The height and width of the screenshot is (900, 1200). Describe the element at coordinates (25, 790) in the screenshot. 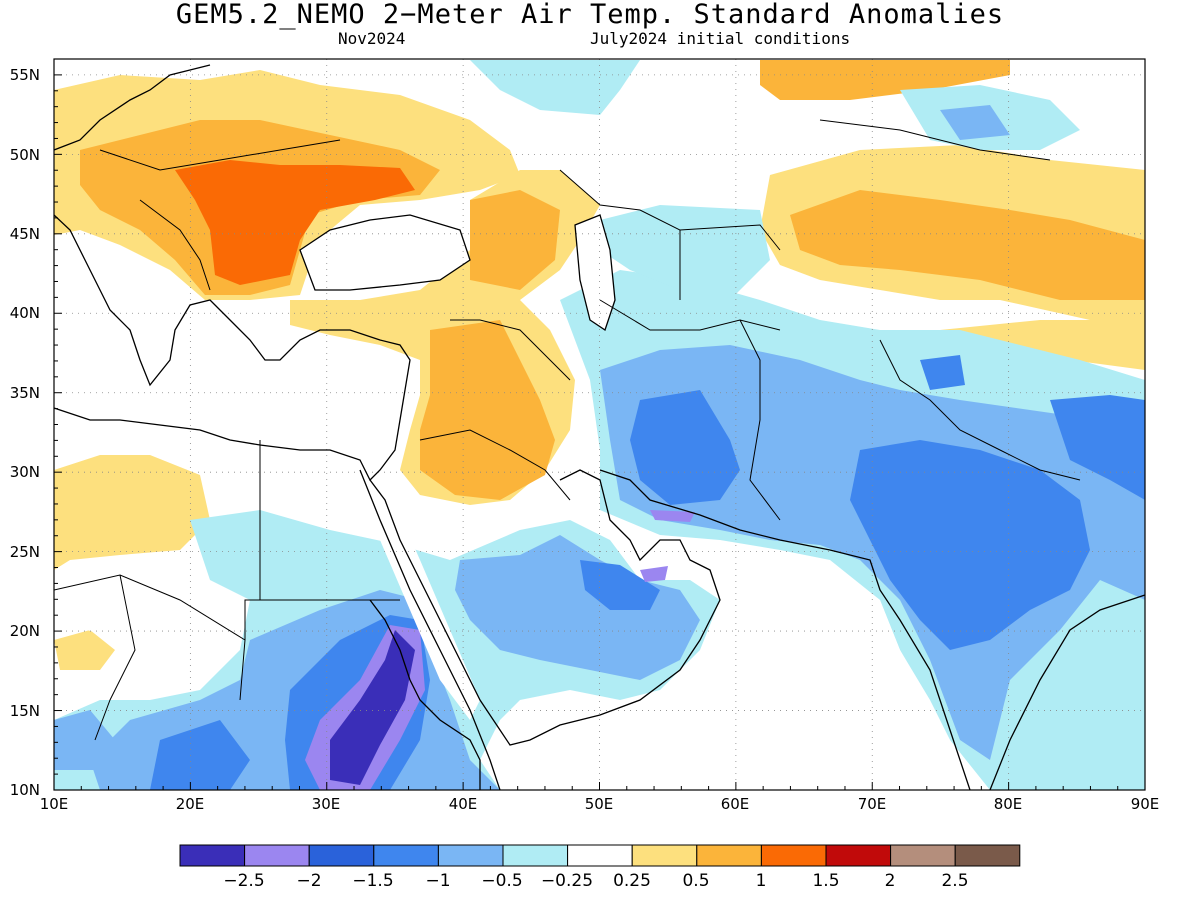

I see `lat-label: 10N` at that location.